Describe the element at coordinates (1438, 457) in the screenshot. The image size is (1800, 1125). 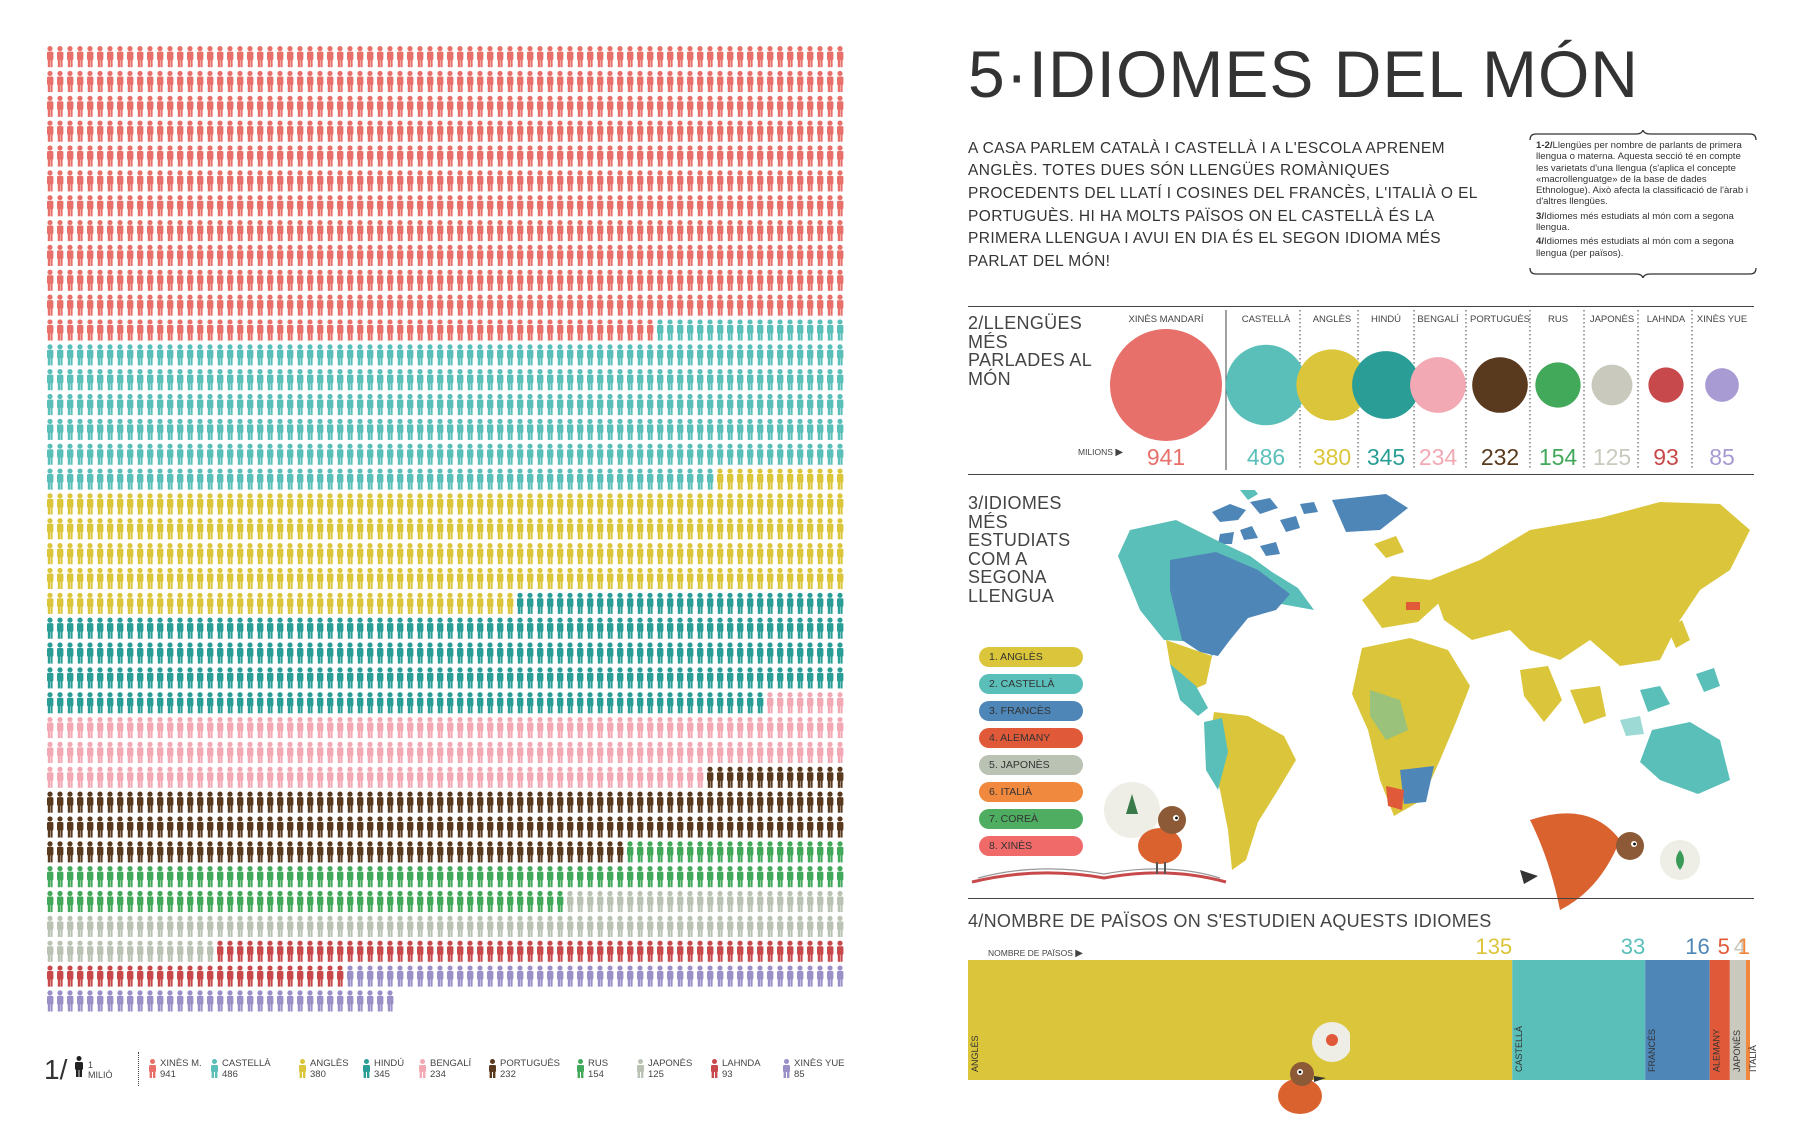
I see `bubble-value-bengali: 234` at that location.